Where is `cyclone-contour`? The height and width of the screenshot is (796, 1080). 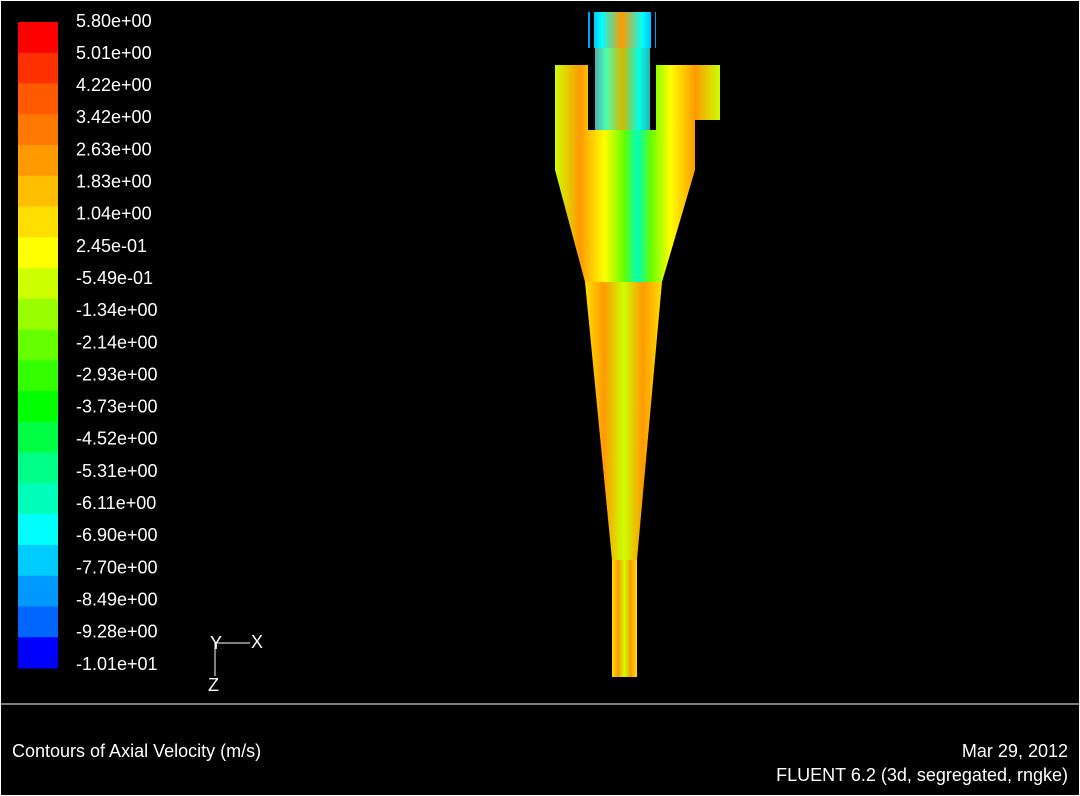
cyclone-contour is located at coordinates (637, 344).